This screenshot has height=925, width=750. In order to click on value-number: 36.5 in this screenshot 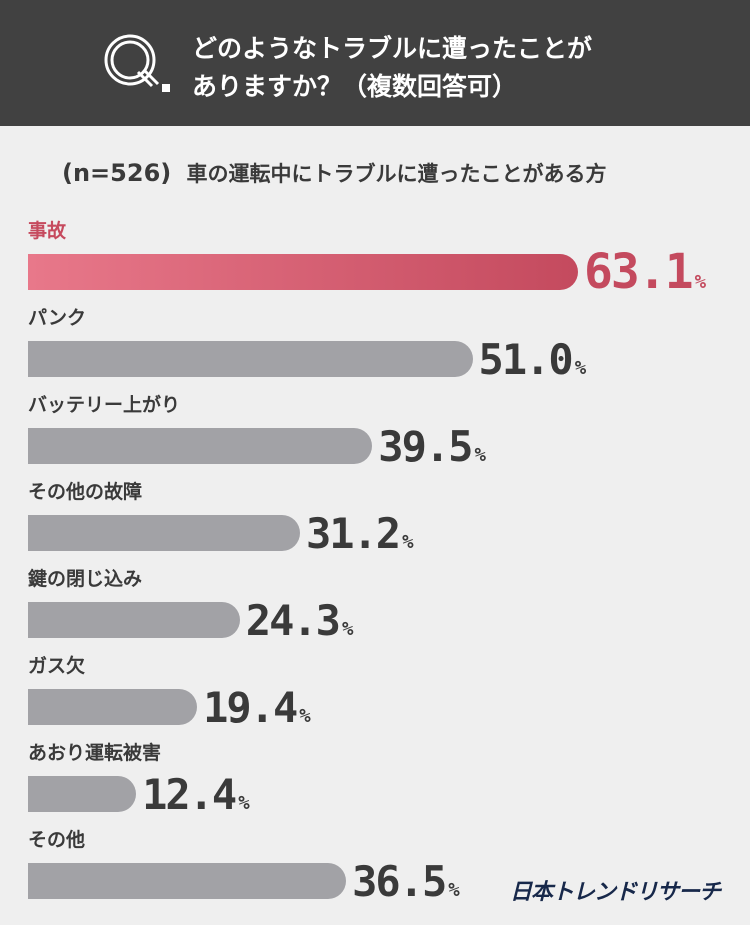, I will do `click(399, 881)`.